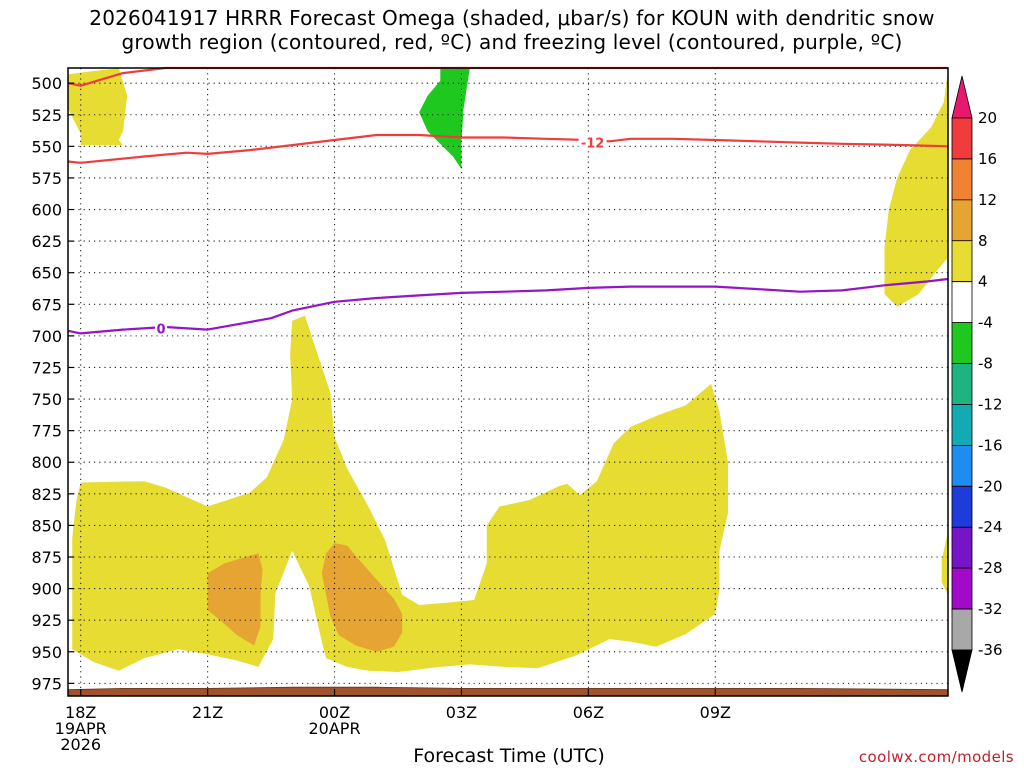  I want to click on y-tick-label-650: 650, so click(46, 273).